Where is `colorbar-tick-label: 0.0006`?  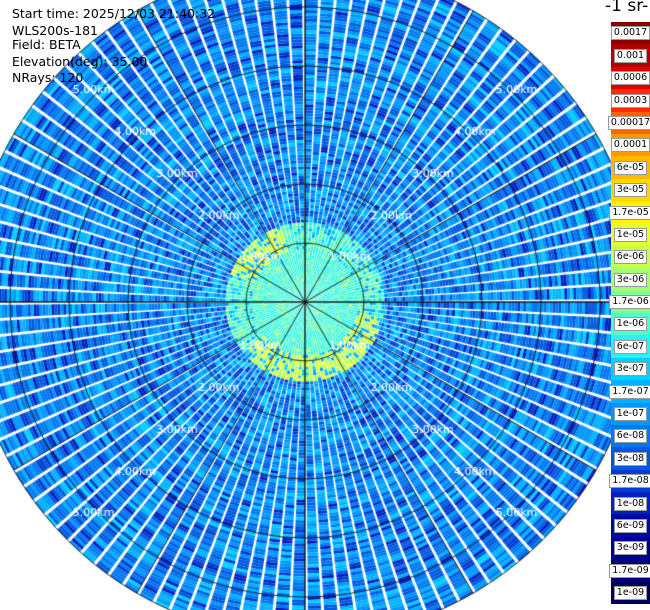
colorbar-tick-label: 0.0006 is located at coordinates (630, 78).